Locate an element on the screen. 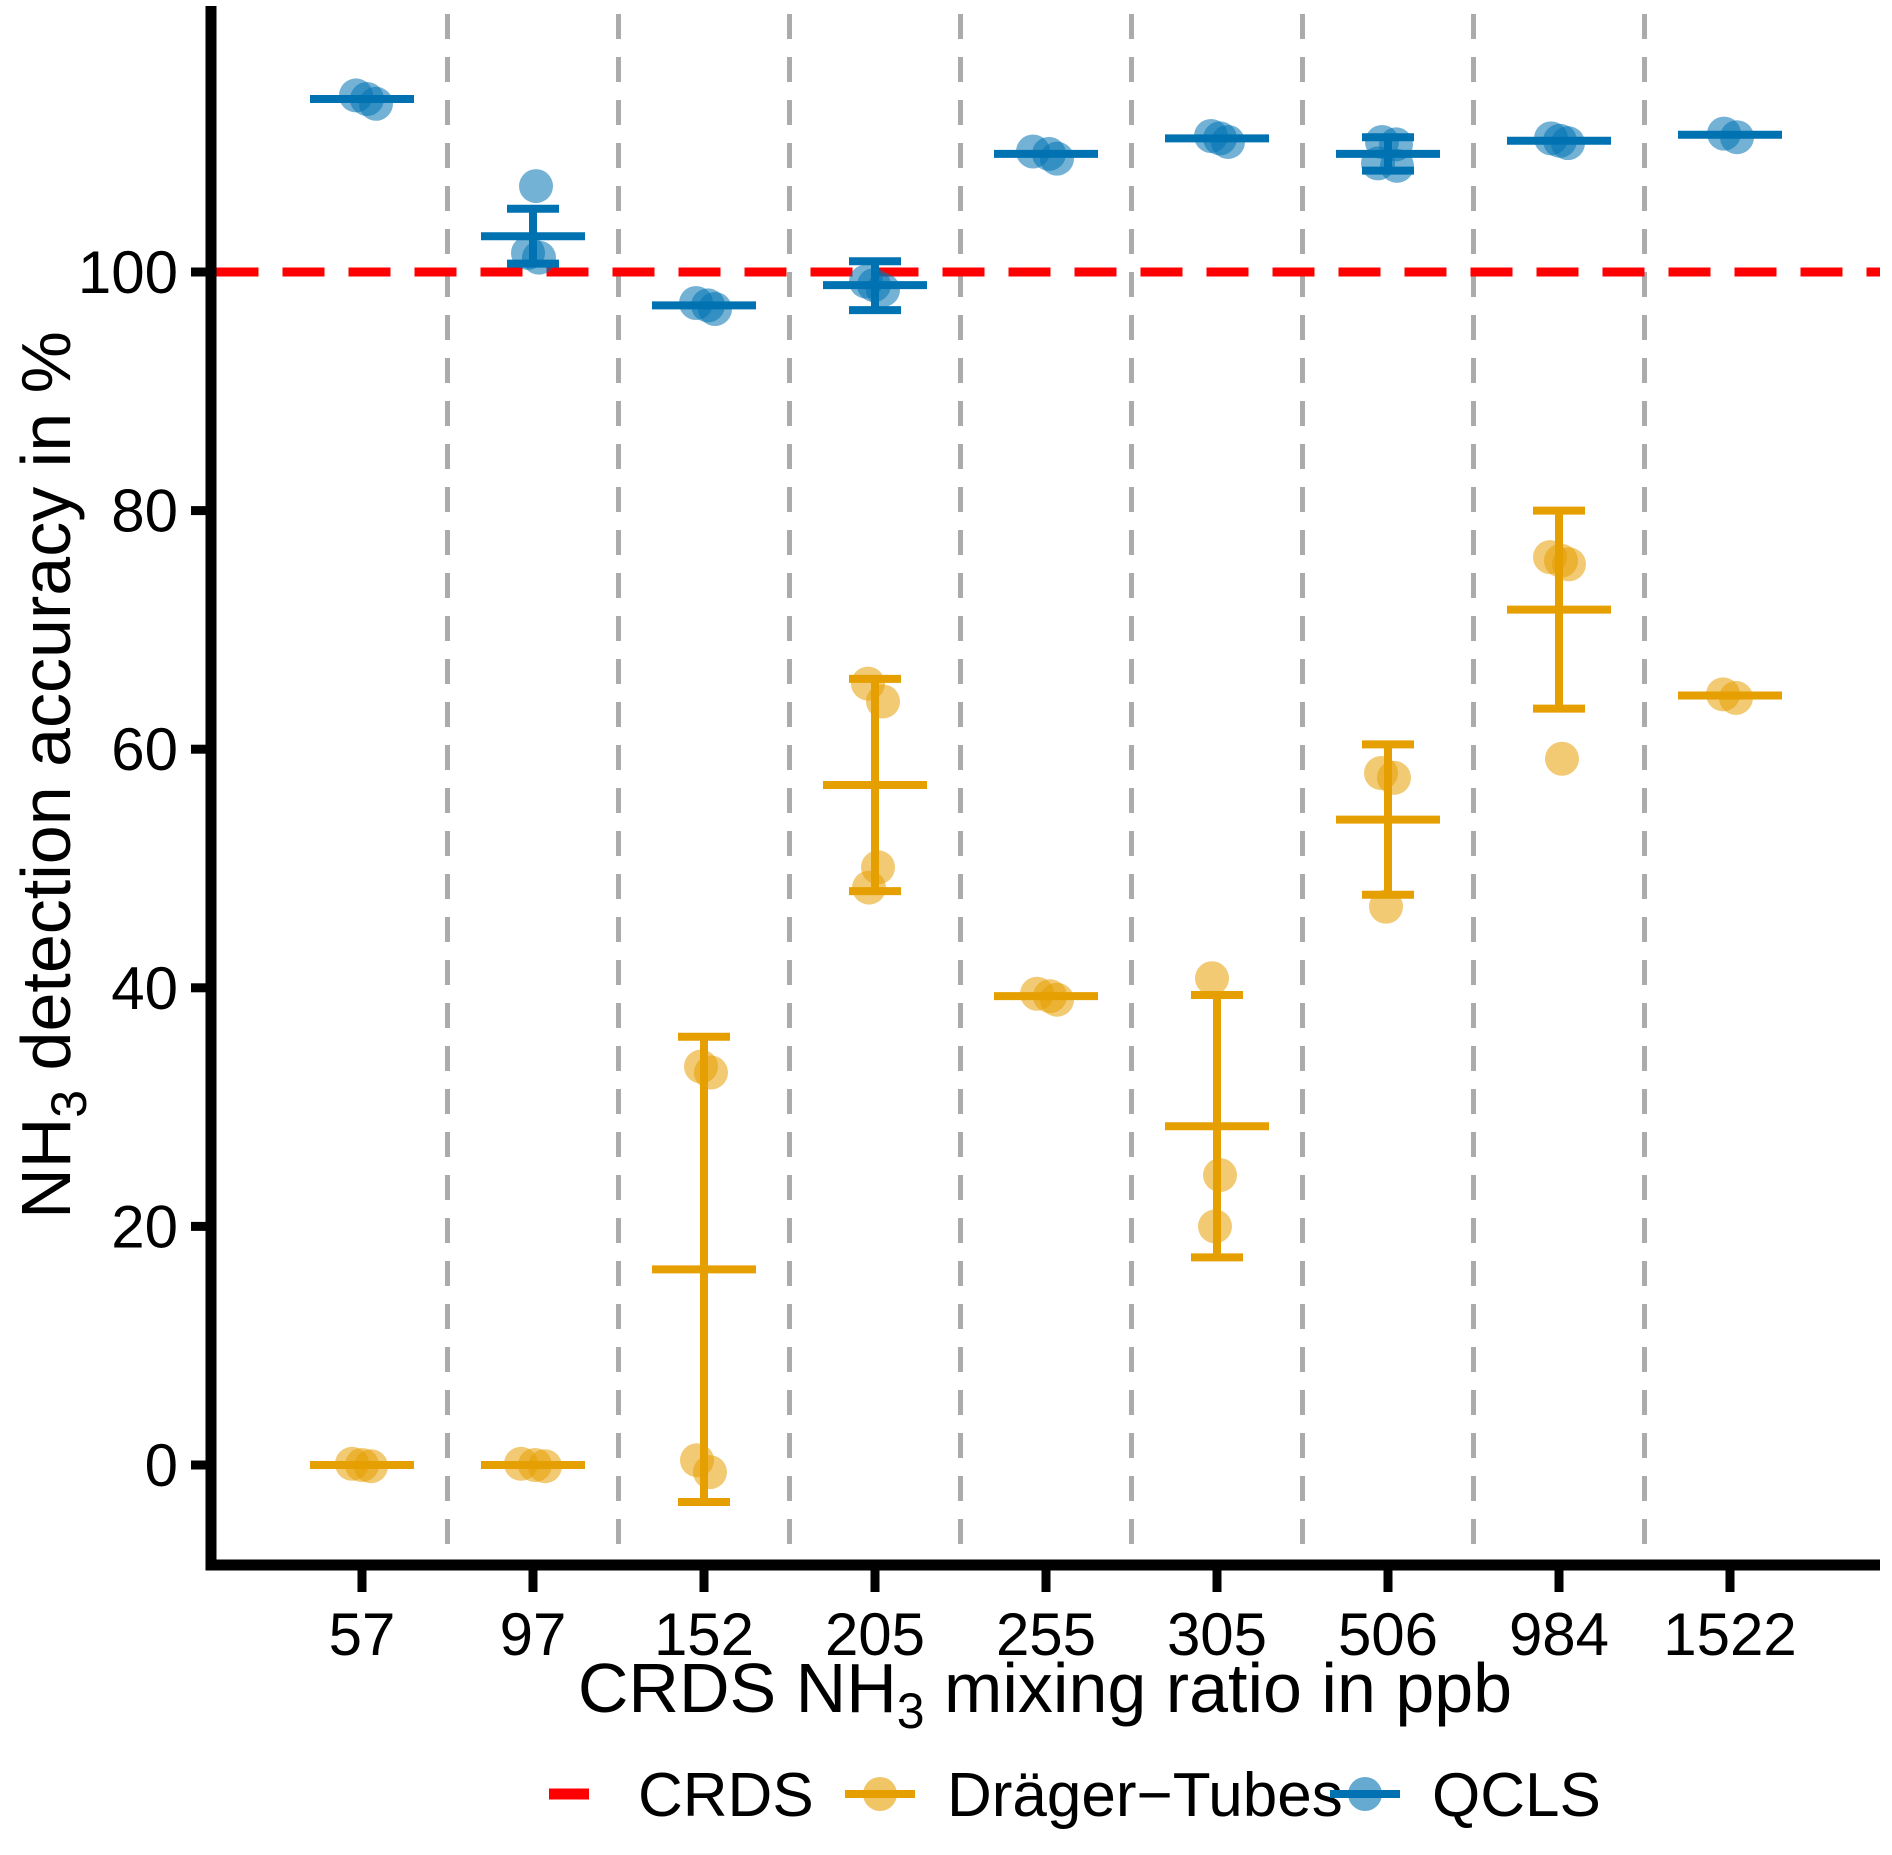 The height and width of the screenshot is (1855, 1892). x-tick-label: 506 is located at coordinates (1388, 1634).